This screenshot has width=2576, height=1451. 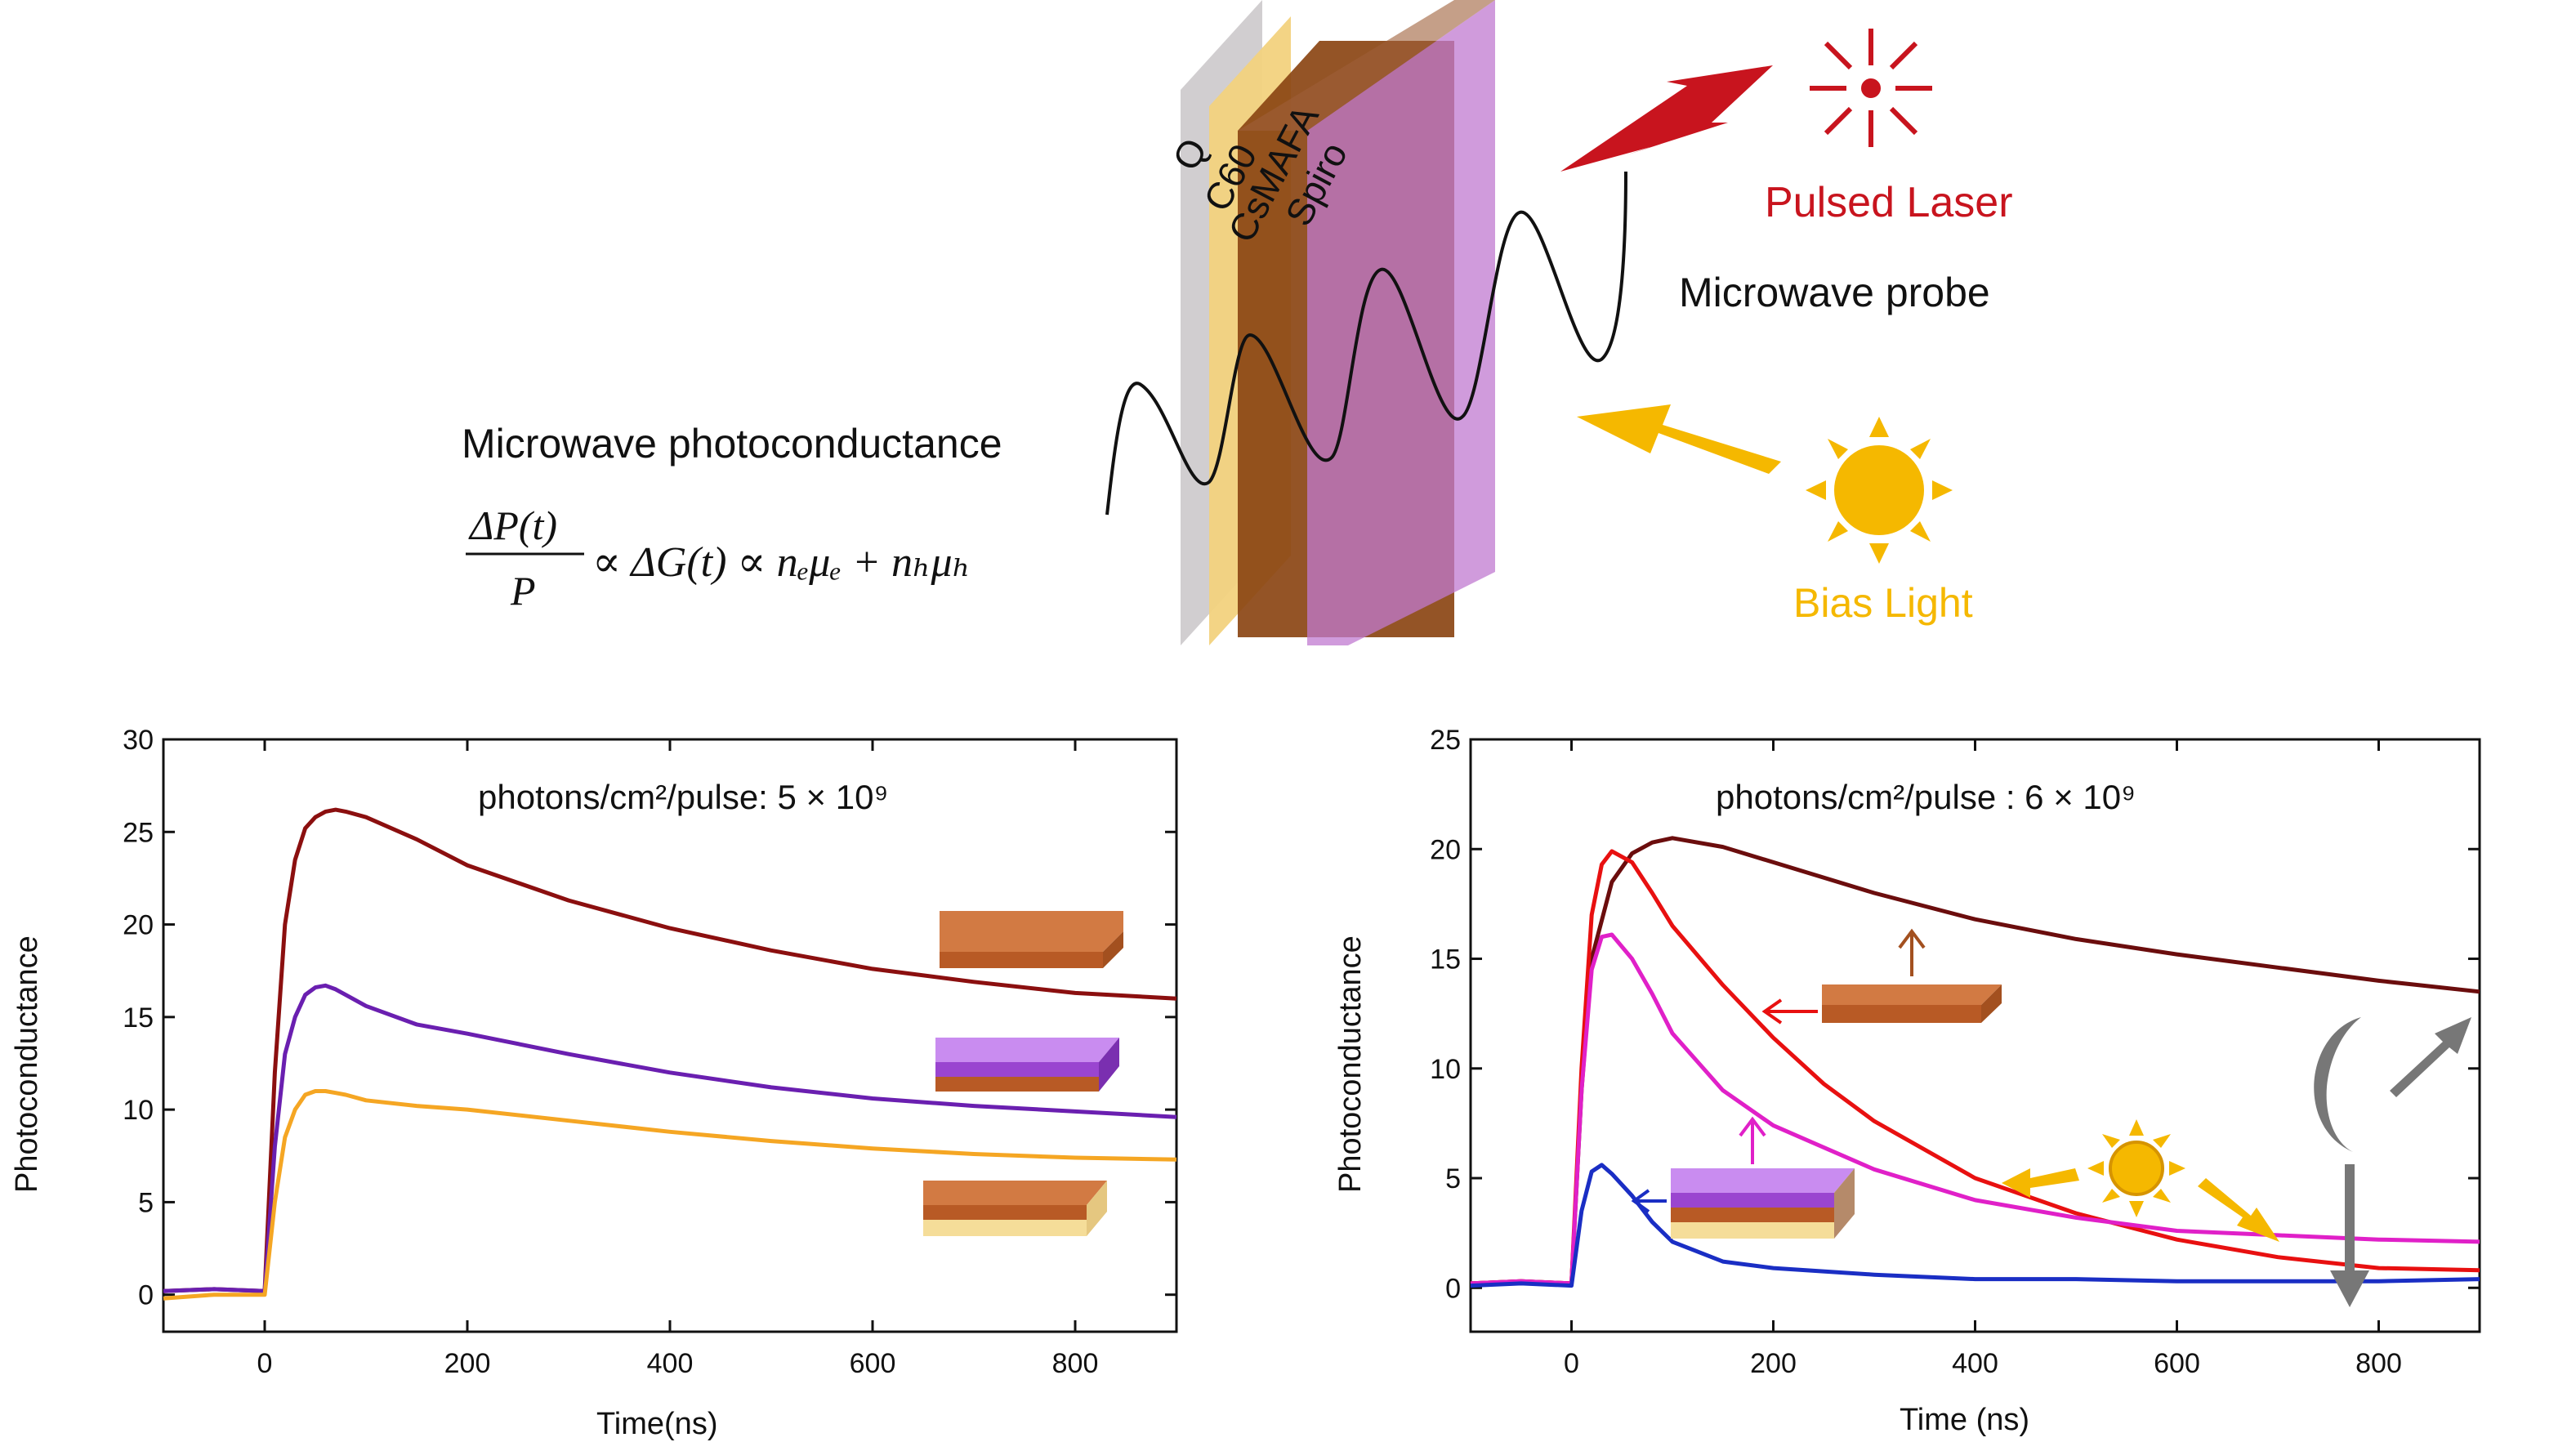 What do you see at coordinates (2350, 1235) in the screenshot?
I see `moon-arrow-down-icon` at bounding box center [2350, 1235].